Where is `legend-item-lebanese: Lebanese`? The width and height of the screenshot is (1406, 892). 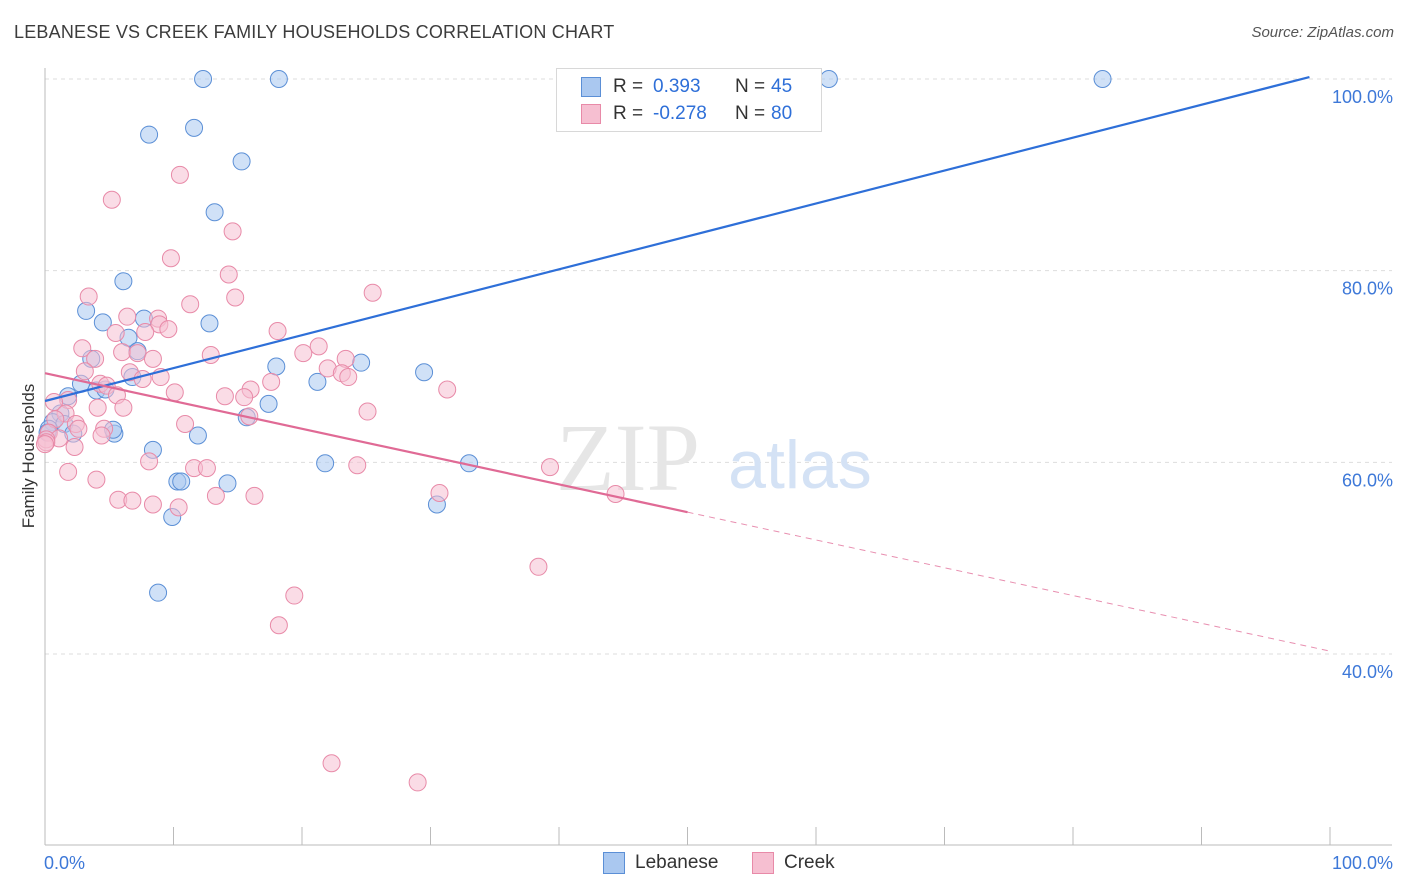 legend-item-lebanese: Lebanese is located at coordinates (660, 863).